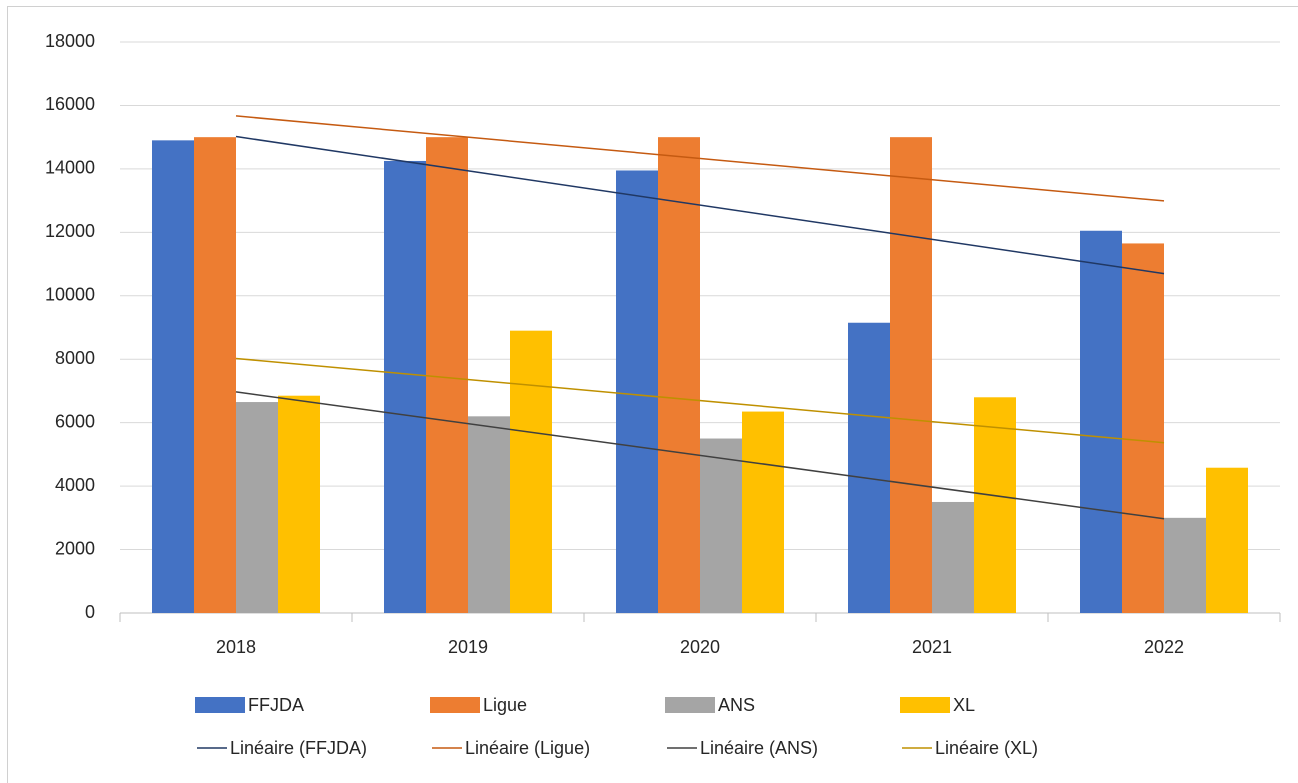  I want to click on legend-label: Linéaire (Ligue), so click(527, 748).